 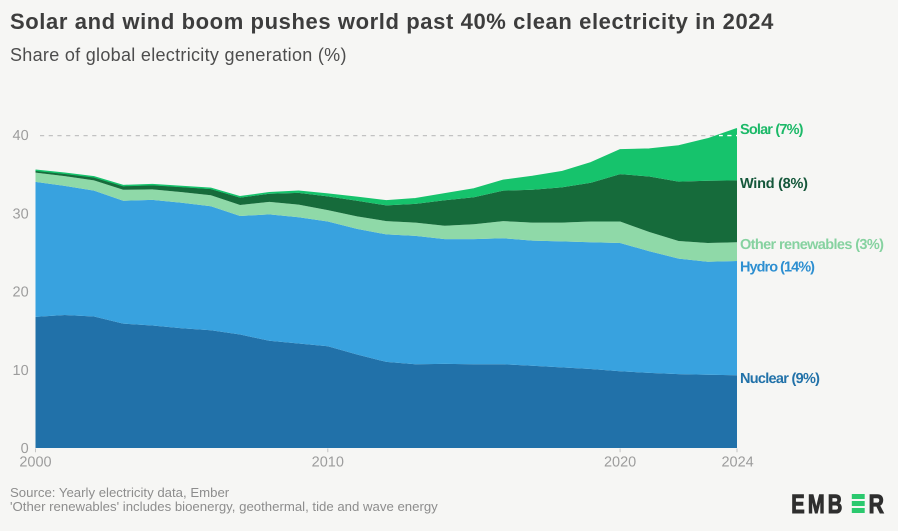 I want to click on svg-text: Wind (8%), so click(x=774, y=184).